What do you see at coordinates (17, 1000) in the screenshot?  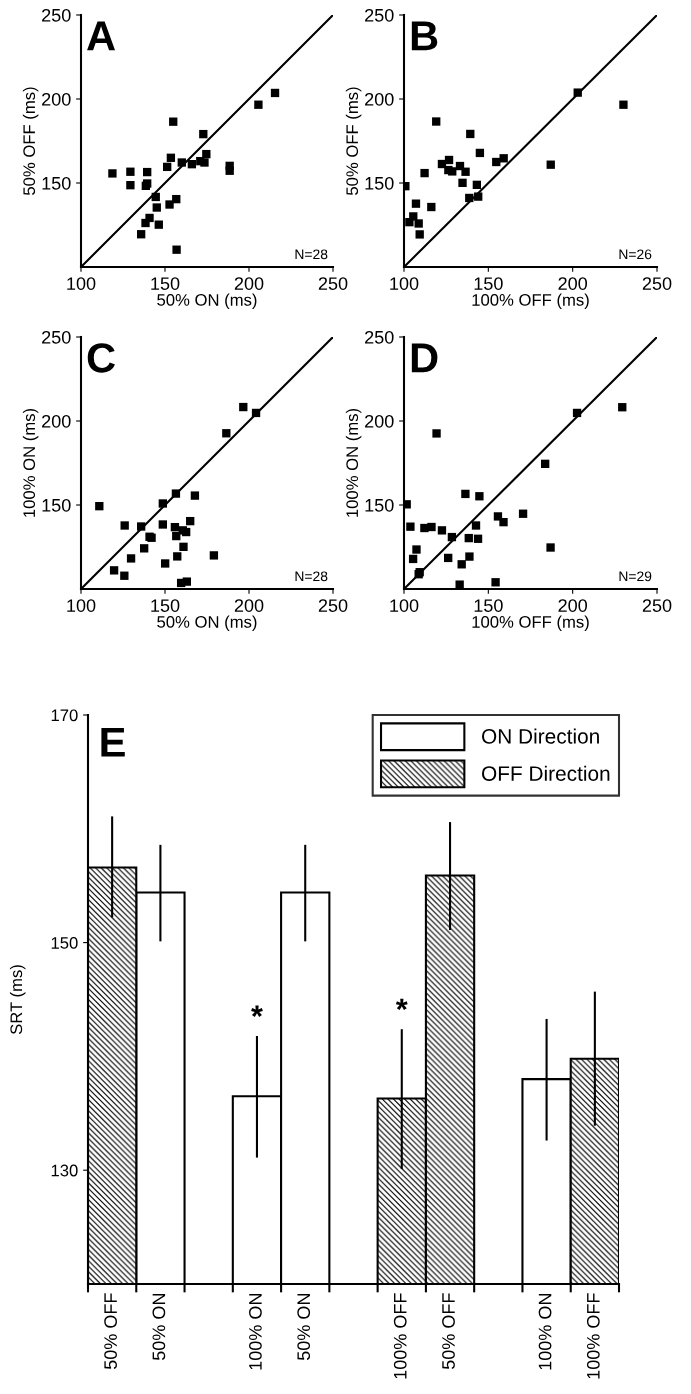 I see `y-axis-title: SRT (ms)` at bounding box center [17, 1000].